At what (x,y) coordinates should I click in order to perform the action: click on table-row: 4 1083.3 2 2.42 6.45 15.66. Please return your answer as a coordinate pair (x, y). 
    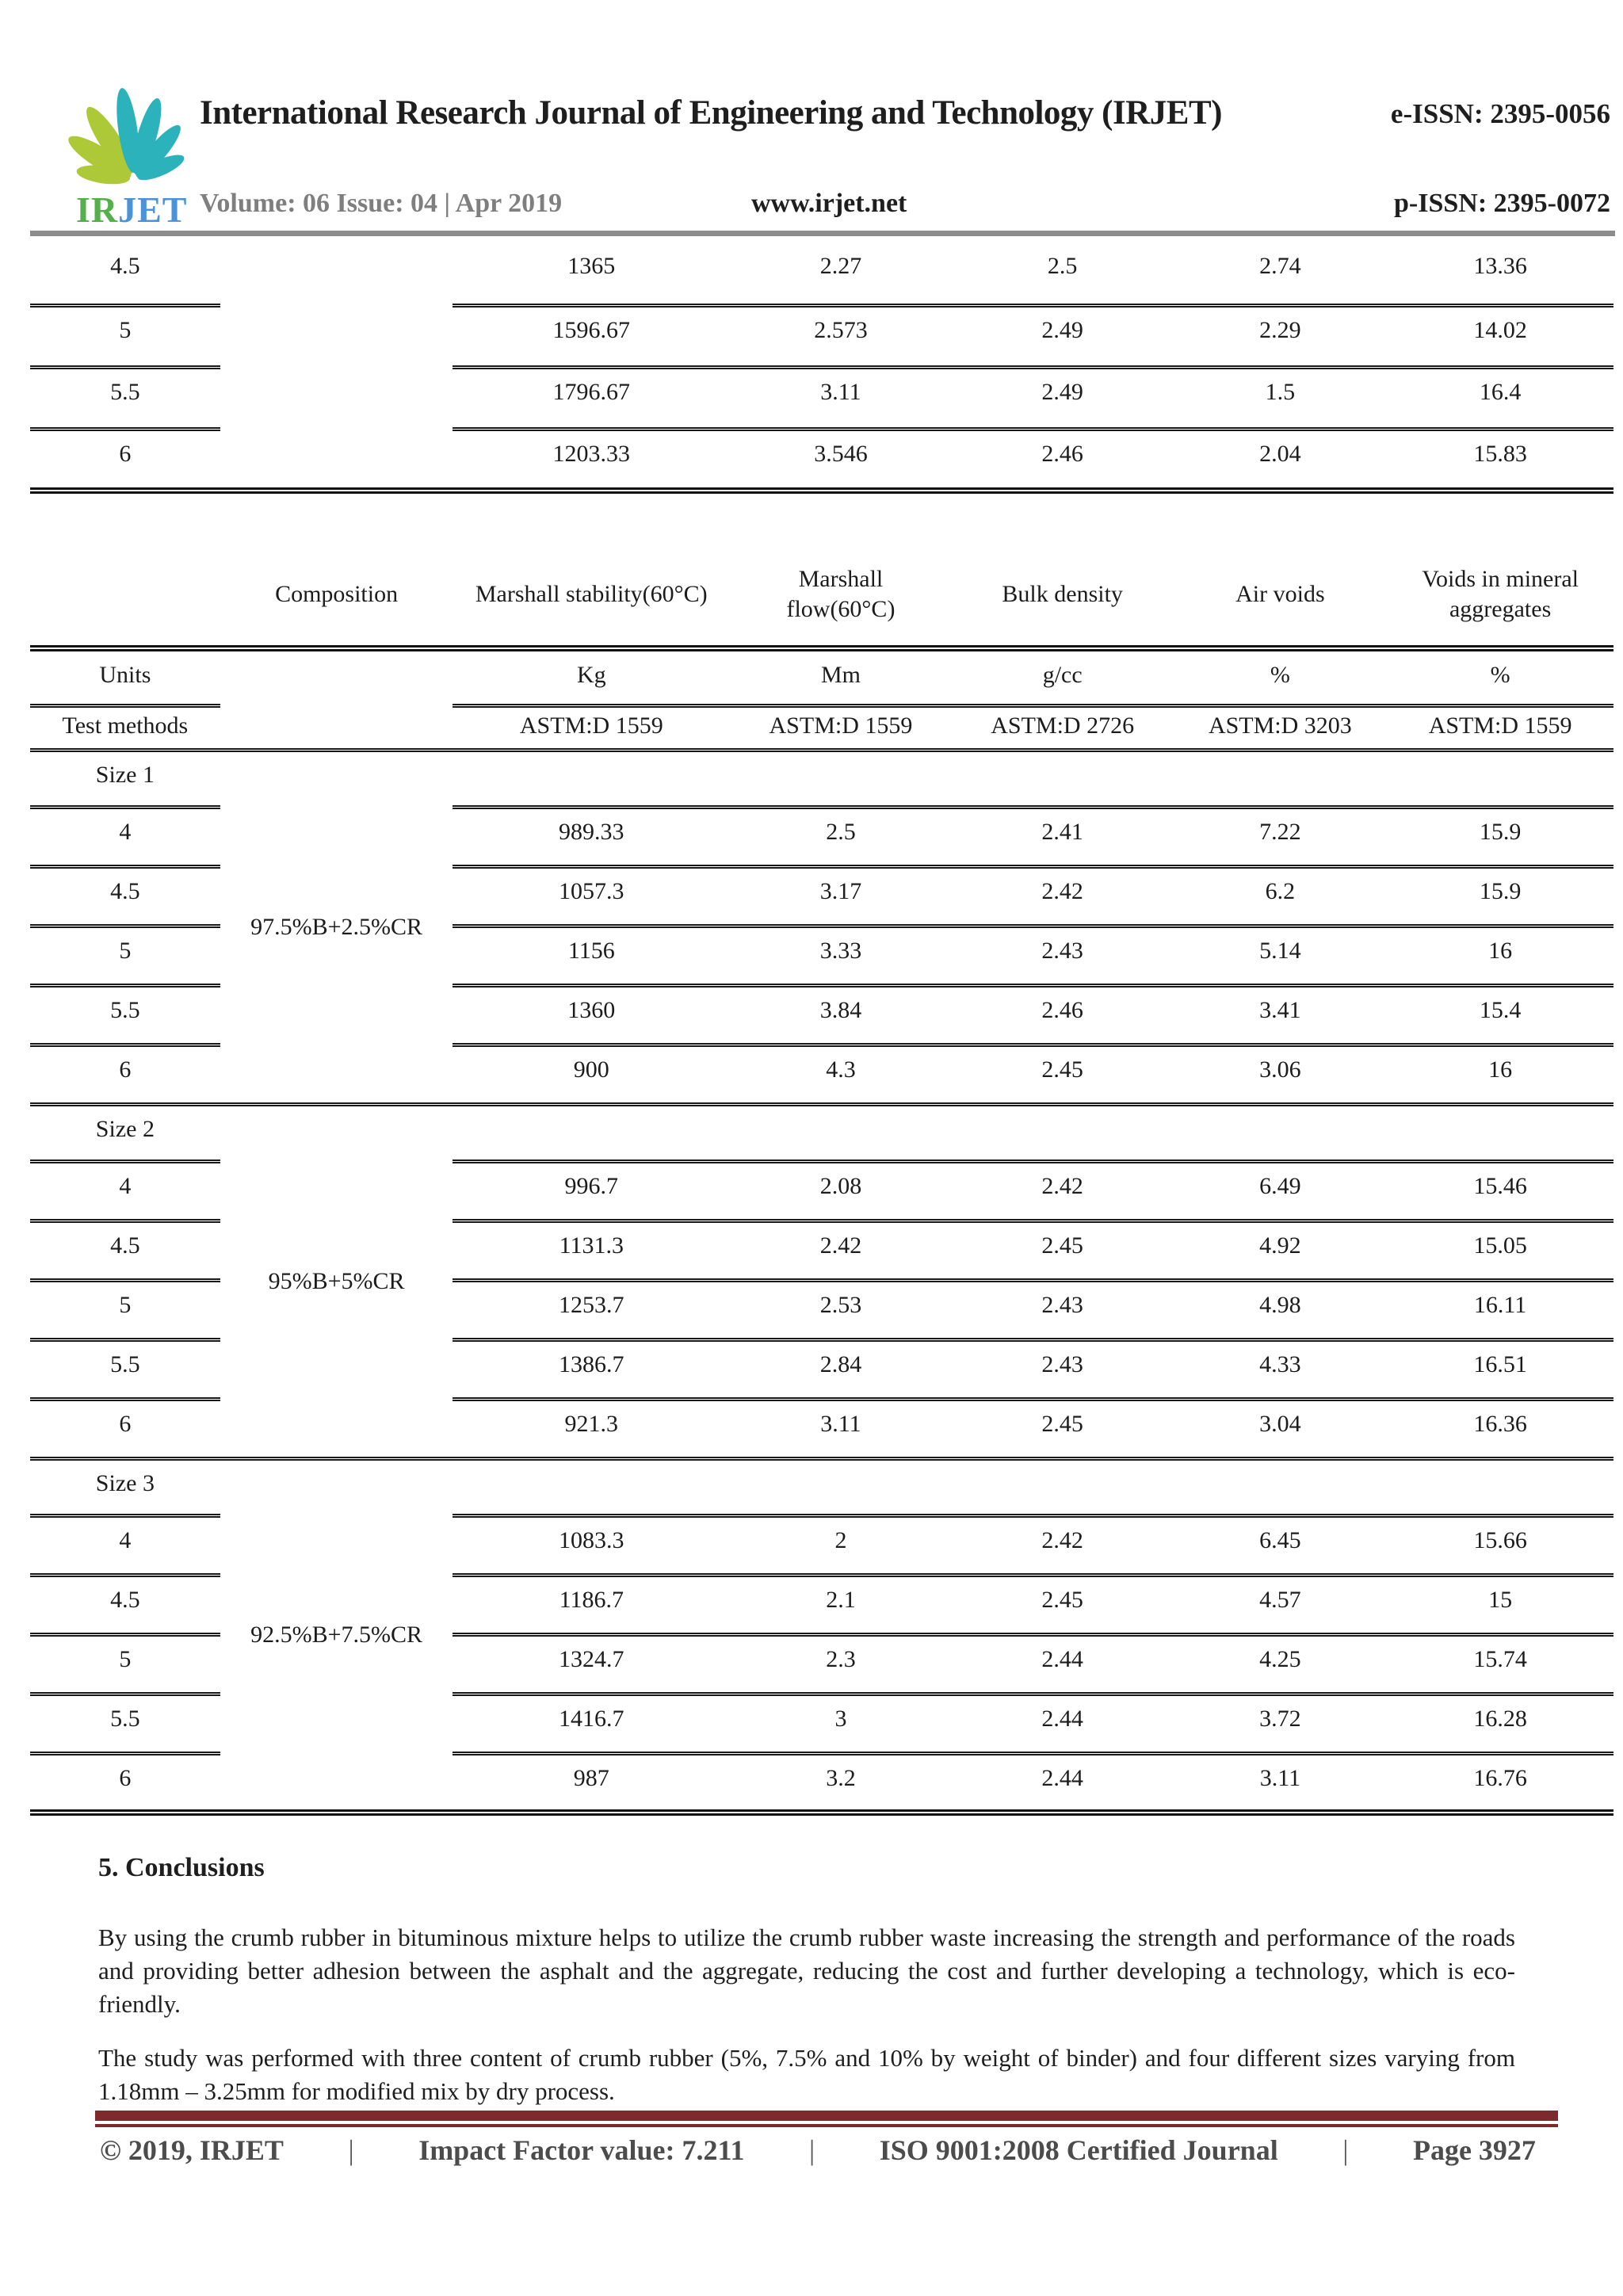
    Looking at the image, I should click on (821, 1546).